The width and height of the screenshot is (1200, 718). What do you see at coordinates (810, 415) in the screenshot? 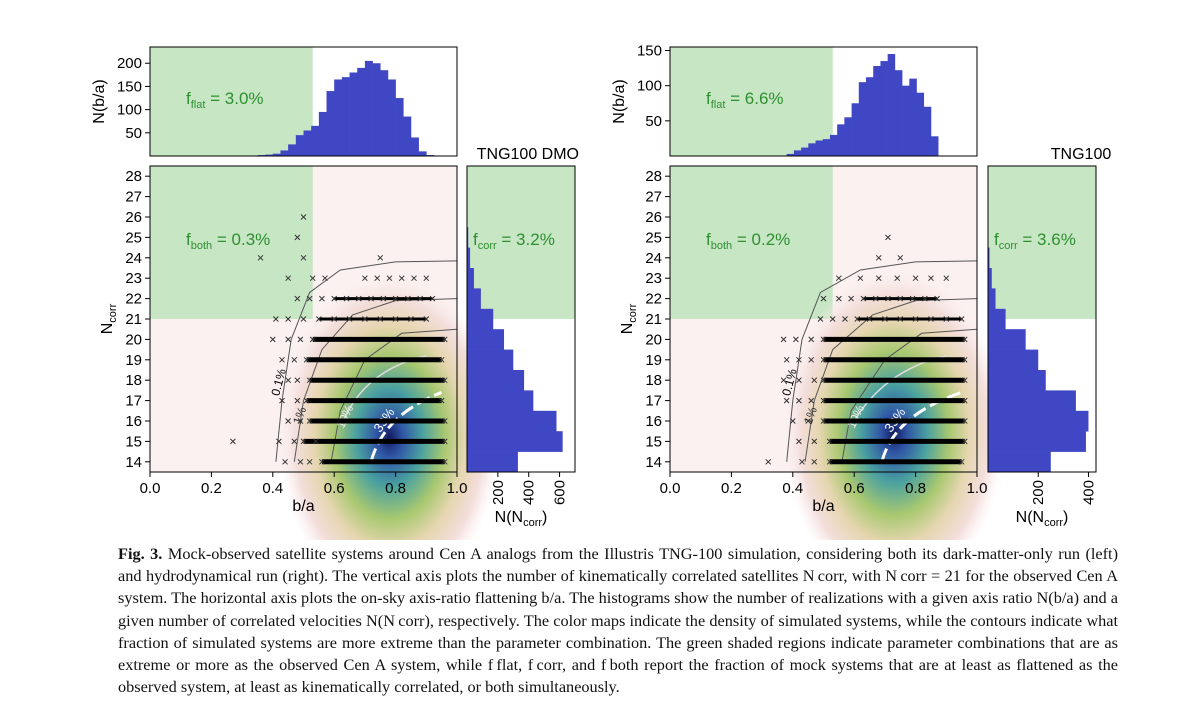
I see `contour-label: 1%` at bounding box center [810, 415].